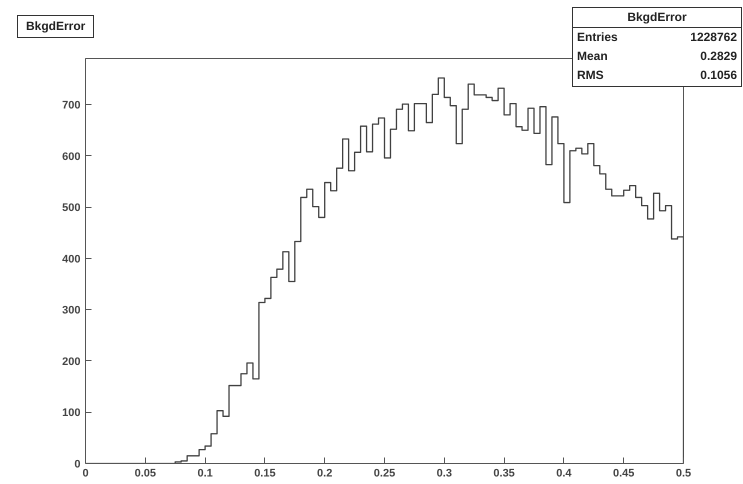  I want to click on y-tick-label: 0, so click(77, 464).